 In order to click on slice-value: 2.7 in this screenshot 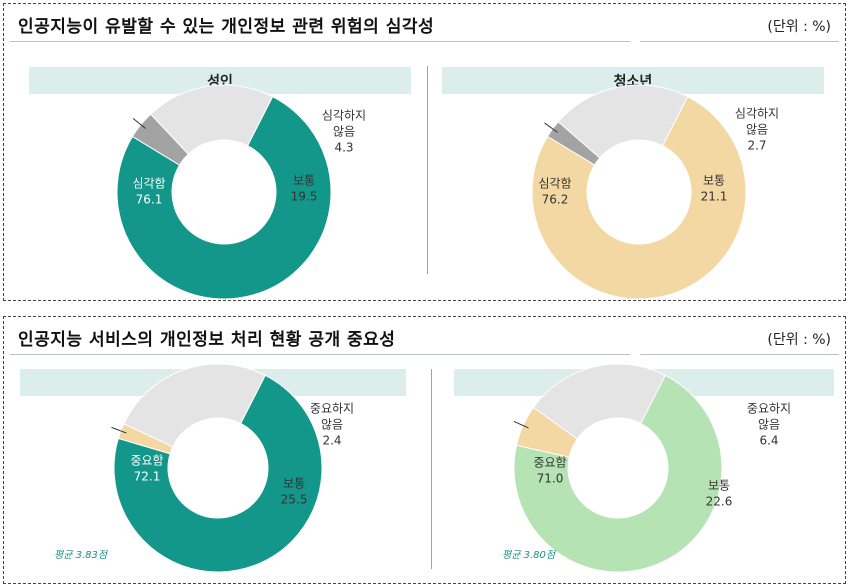, I will do `click(756, 146)`.